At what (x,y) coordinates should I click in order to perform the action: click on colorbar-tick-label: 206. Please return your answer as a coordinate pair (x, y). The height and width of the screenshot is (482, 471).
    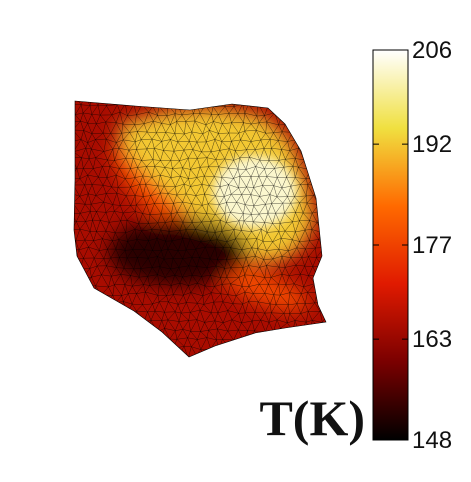
    Looking at the image, I should click on (432, 50).